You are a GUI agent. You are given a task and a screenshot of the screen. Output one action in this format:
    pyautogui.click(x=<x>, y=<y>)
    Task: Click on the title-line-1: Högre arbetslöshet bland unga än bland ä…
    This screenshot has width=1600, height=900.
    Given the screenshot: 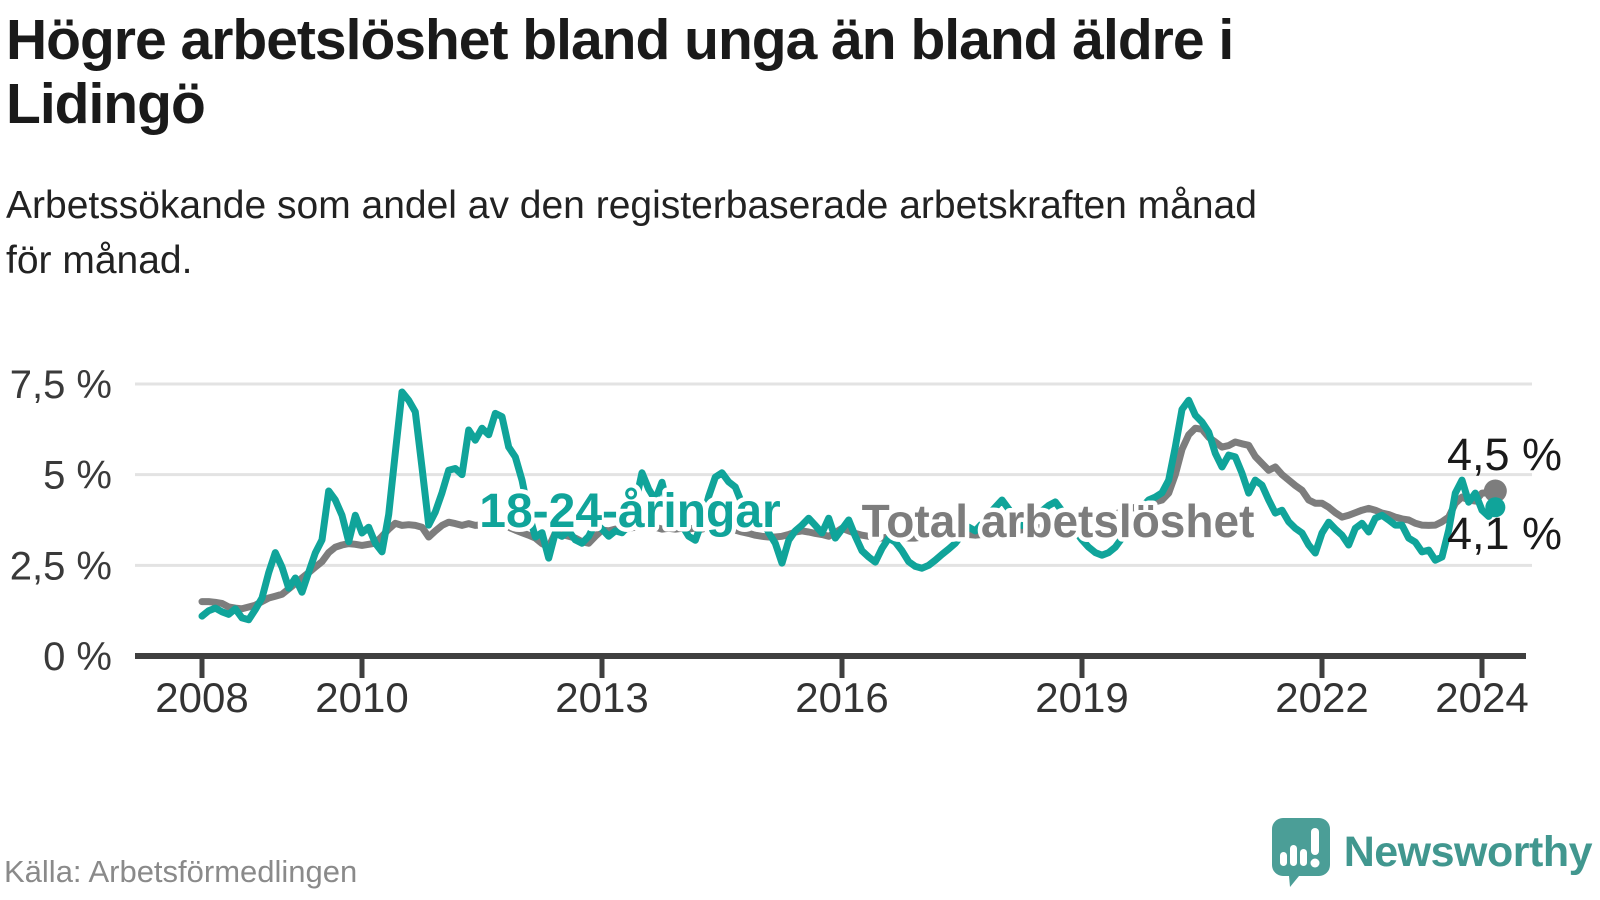 What is the action you would take?
    pyautogui.click(x=620, y=40)
    